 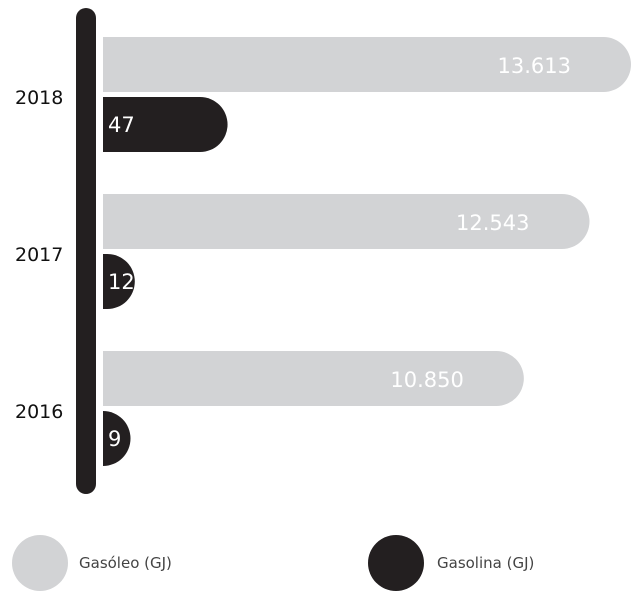 I want to click on bar-gasolina-2017, so click(x=119, y=281).